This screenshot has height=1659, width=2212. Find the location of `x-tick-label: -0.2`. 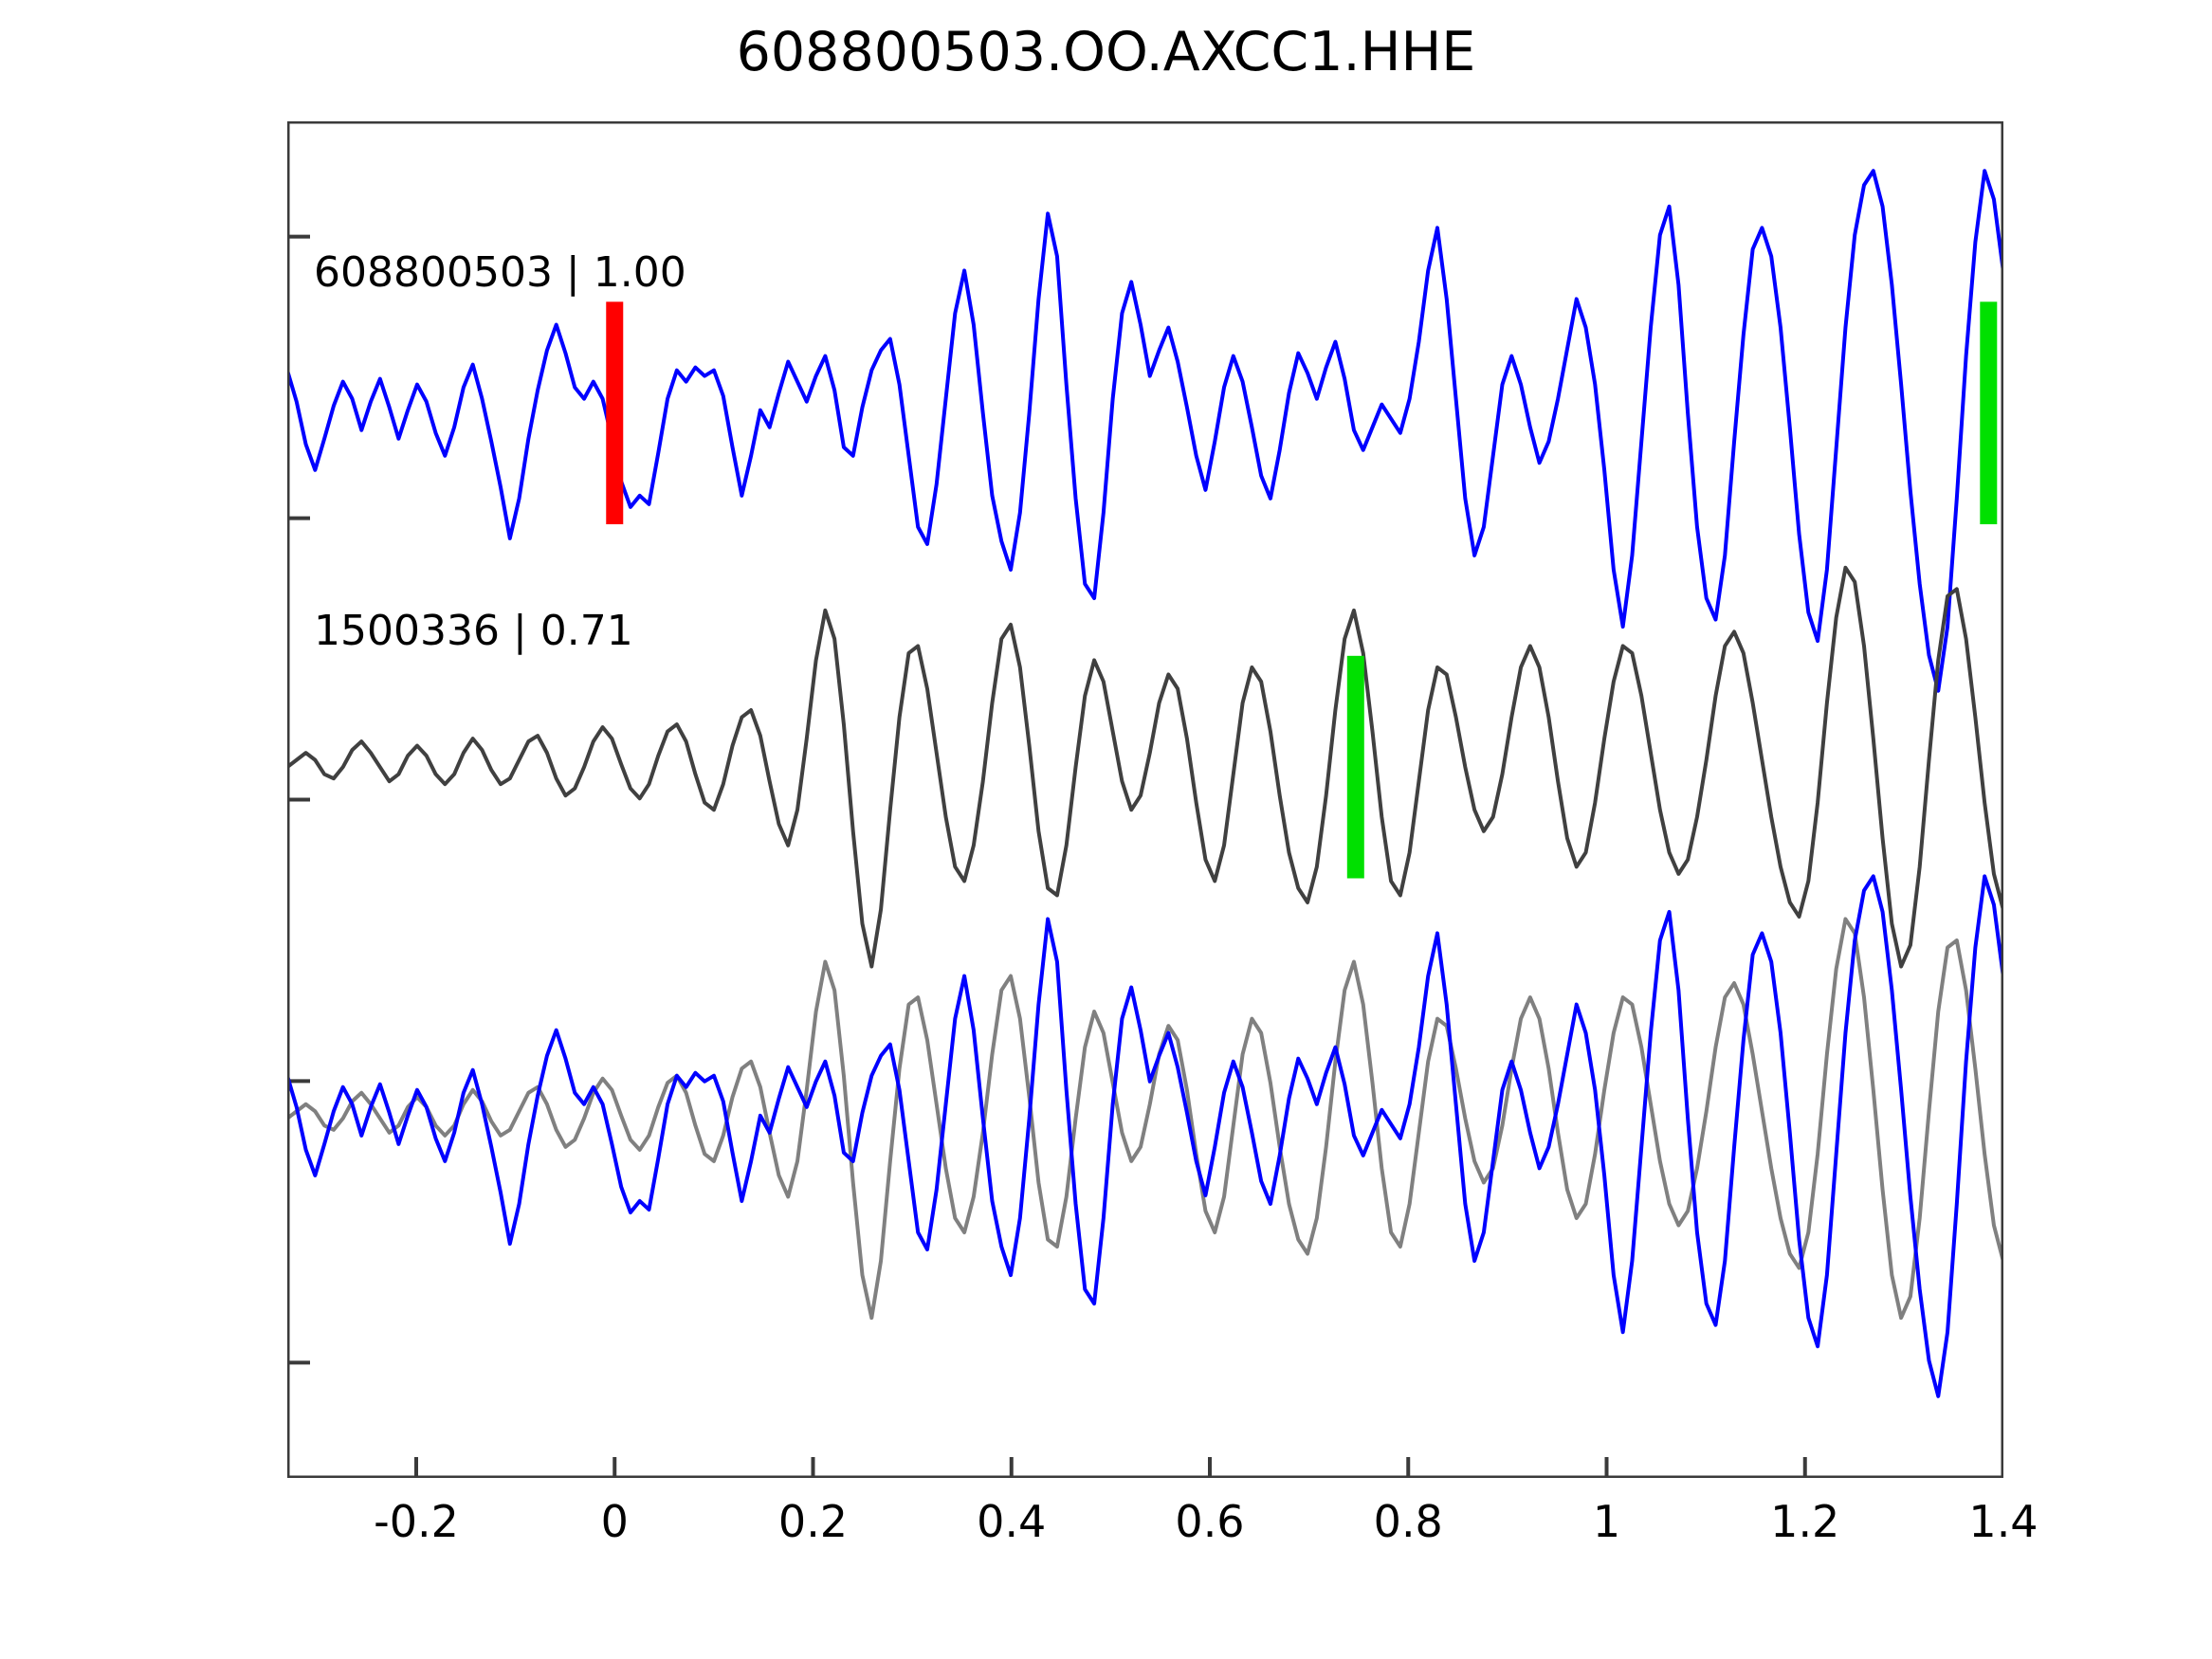

x-tick-label: -0.2 is located at coordinates (416, 1521).